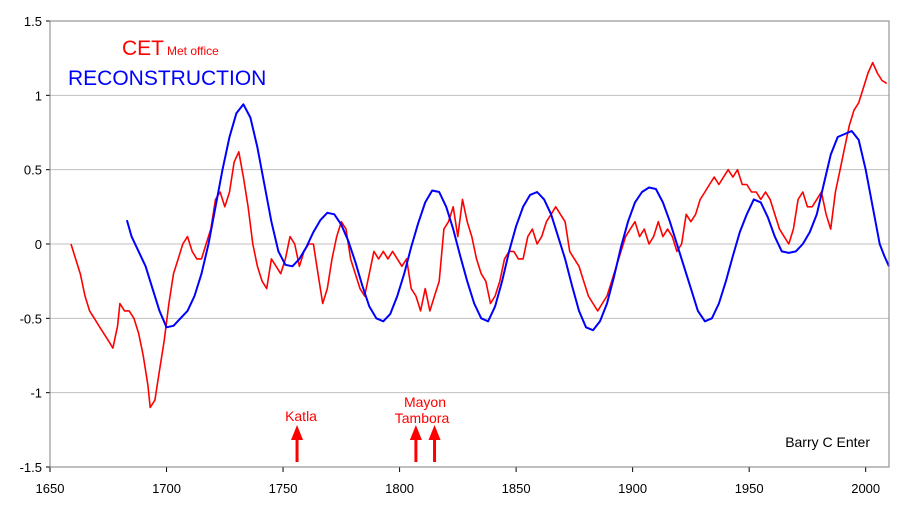 This screenshot has width=915, height=511. Describe the element at coordinates (827, 442) in the screenshot. I see `credit-label: Barry C Enter` at that location.